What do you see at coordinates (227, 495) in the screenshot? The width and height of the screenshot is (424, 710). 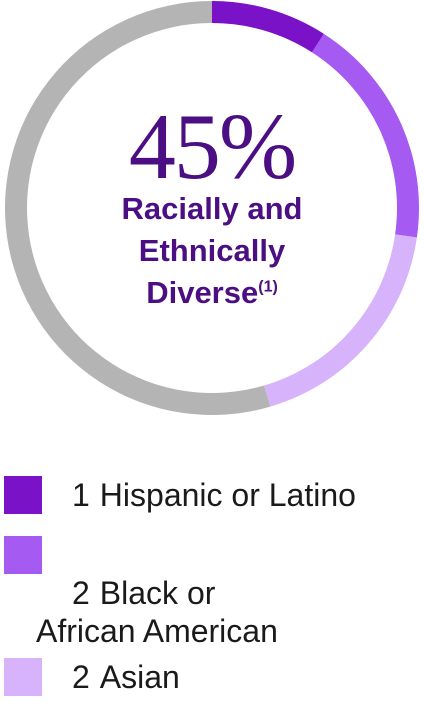 I see `legend-label: Hispanic or Latino` at bounding box center [227, 495].